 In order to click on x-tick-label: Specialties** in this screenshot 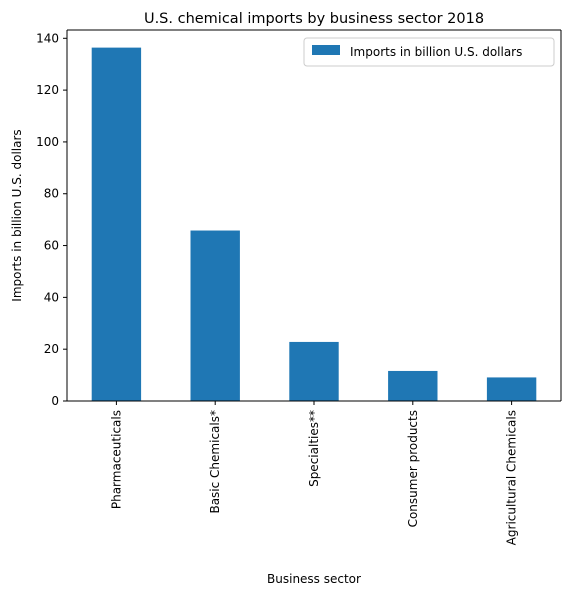, I will do `click(314, 448)`.